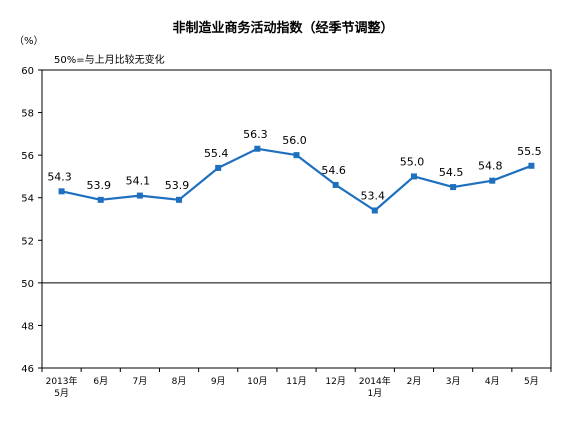  Describe the element at coordinates (257, 381) in the screenshot. I see `x-tick-label: 10月` at that location.